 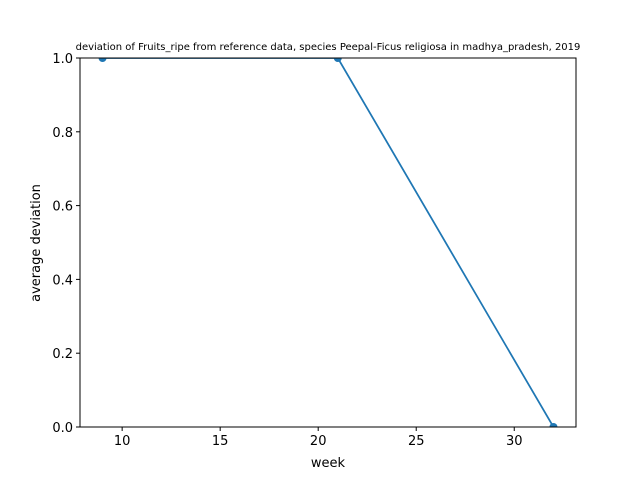 I want to click on x-tick-label: 30, so click(x=514, y=441).